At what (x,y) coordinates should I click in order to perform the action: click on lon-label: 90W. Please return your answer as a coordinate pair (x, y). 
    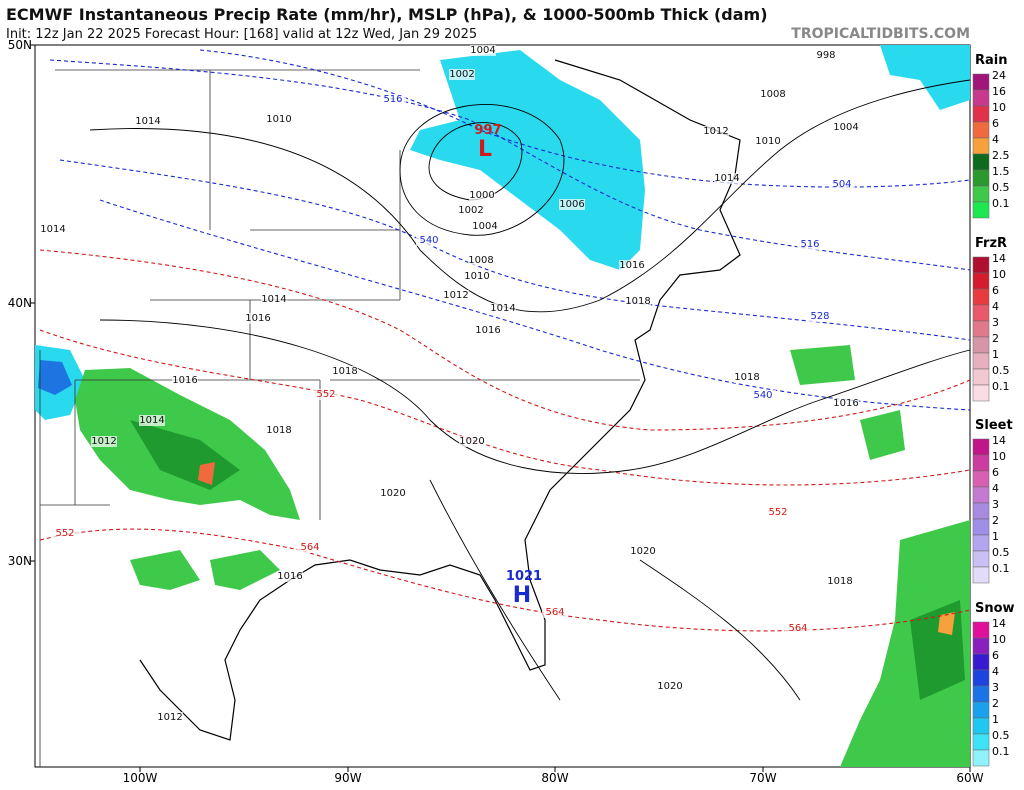
    Looking at the image, I should click on (347, 778).